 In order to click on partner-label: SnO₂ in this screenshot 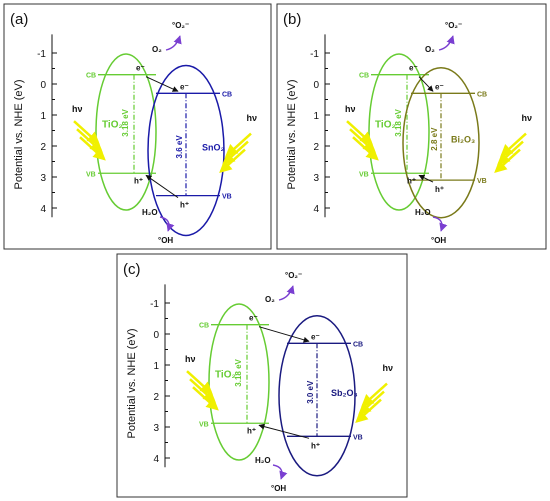, I will do `click(213, 147)`.